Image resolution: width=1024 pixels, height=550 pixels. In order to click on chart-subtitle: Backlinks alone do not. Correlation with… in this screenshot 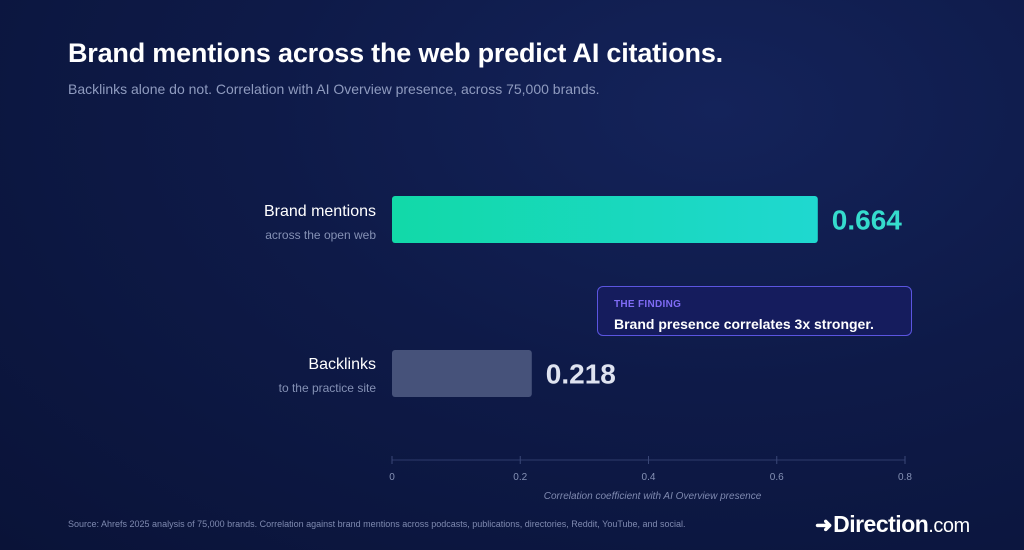, I will do `click(334, 89)`.